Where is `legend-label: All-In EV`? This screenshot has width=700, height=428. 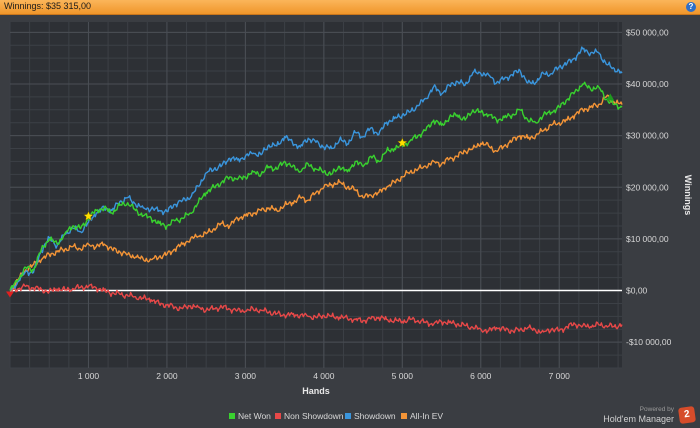 legend-label: All-In EV is located at coordinates (427, 416).